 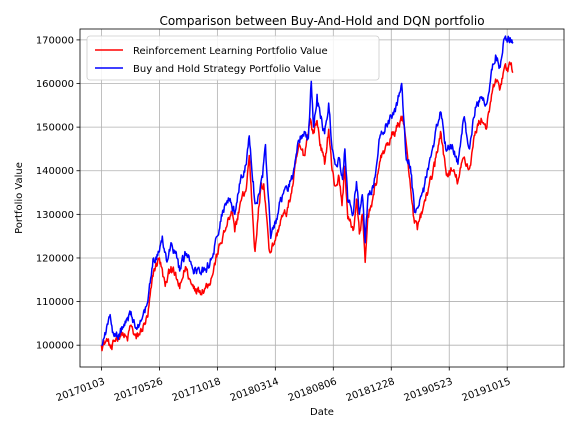 I want to click on y-tick-label: 120000, so click(x=55, y=258).